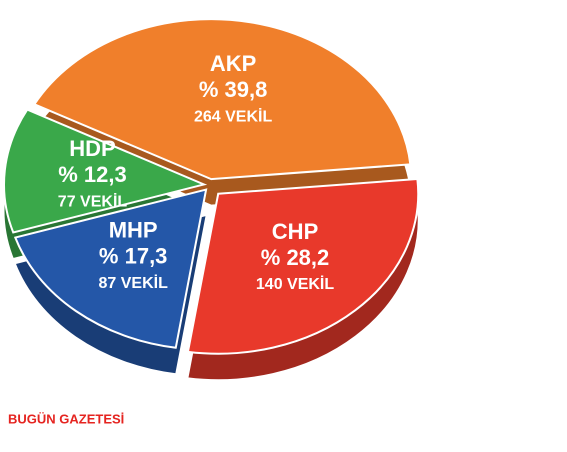  I want to click on value-label: % 28,2, so click(295, 257).